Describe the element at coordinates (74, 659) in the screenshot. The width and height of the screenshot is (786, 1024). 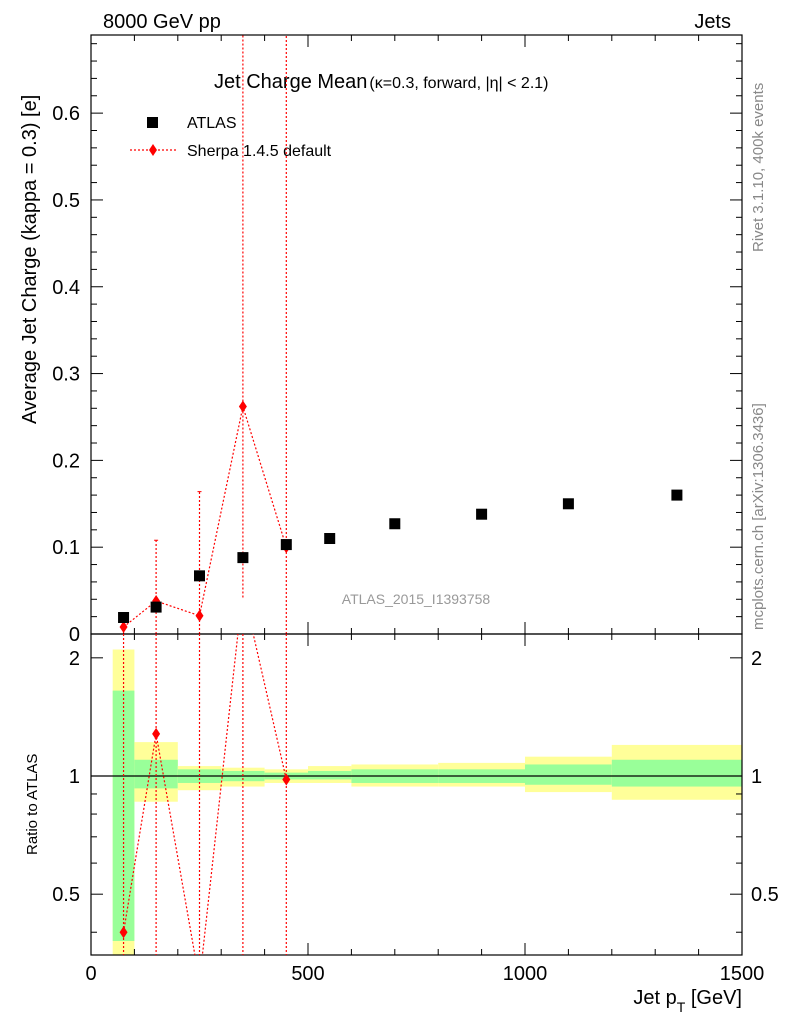
I see `ratio-tick-label: 2` at that location.